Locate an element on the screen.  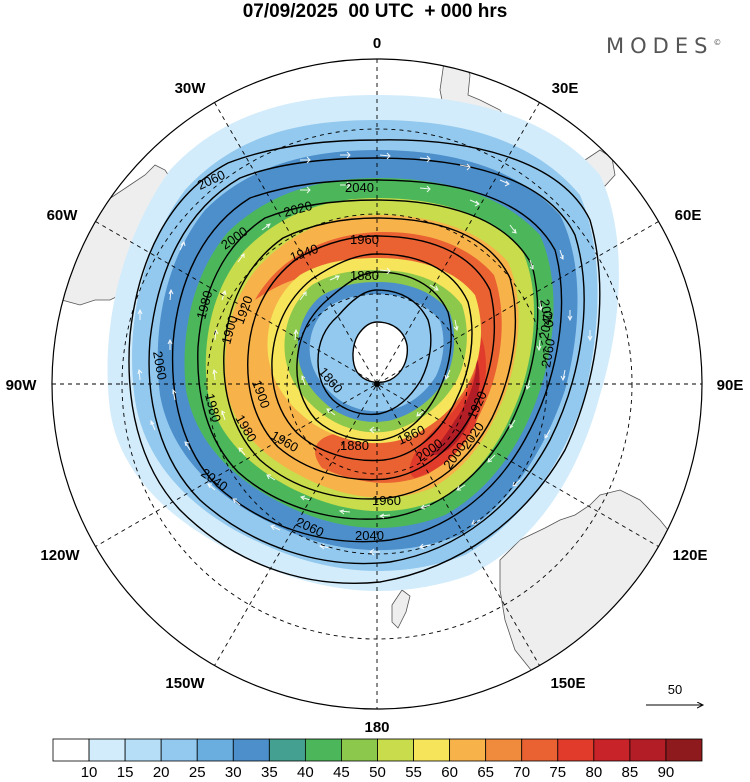
colorbar-tick-label: 50 is located at coordinates (377, 772).